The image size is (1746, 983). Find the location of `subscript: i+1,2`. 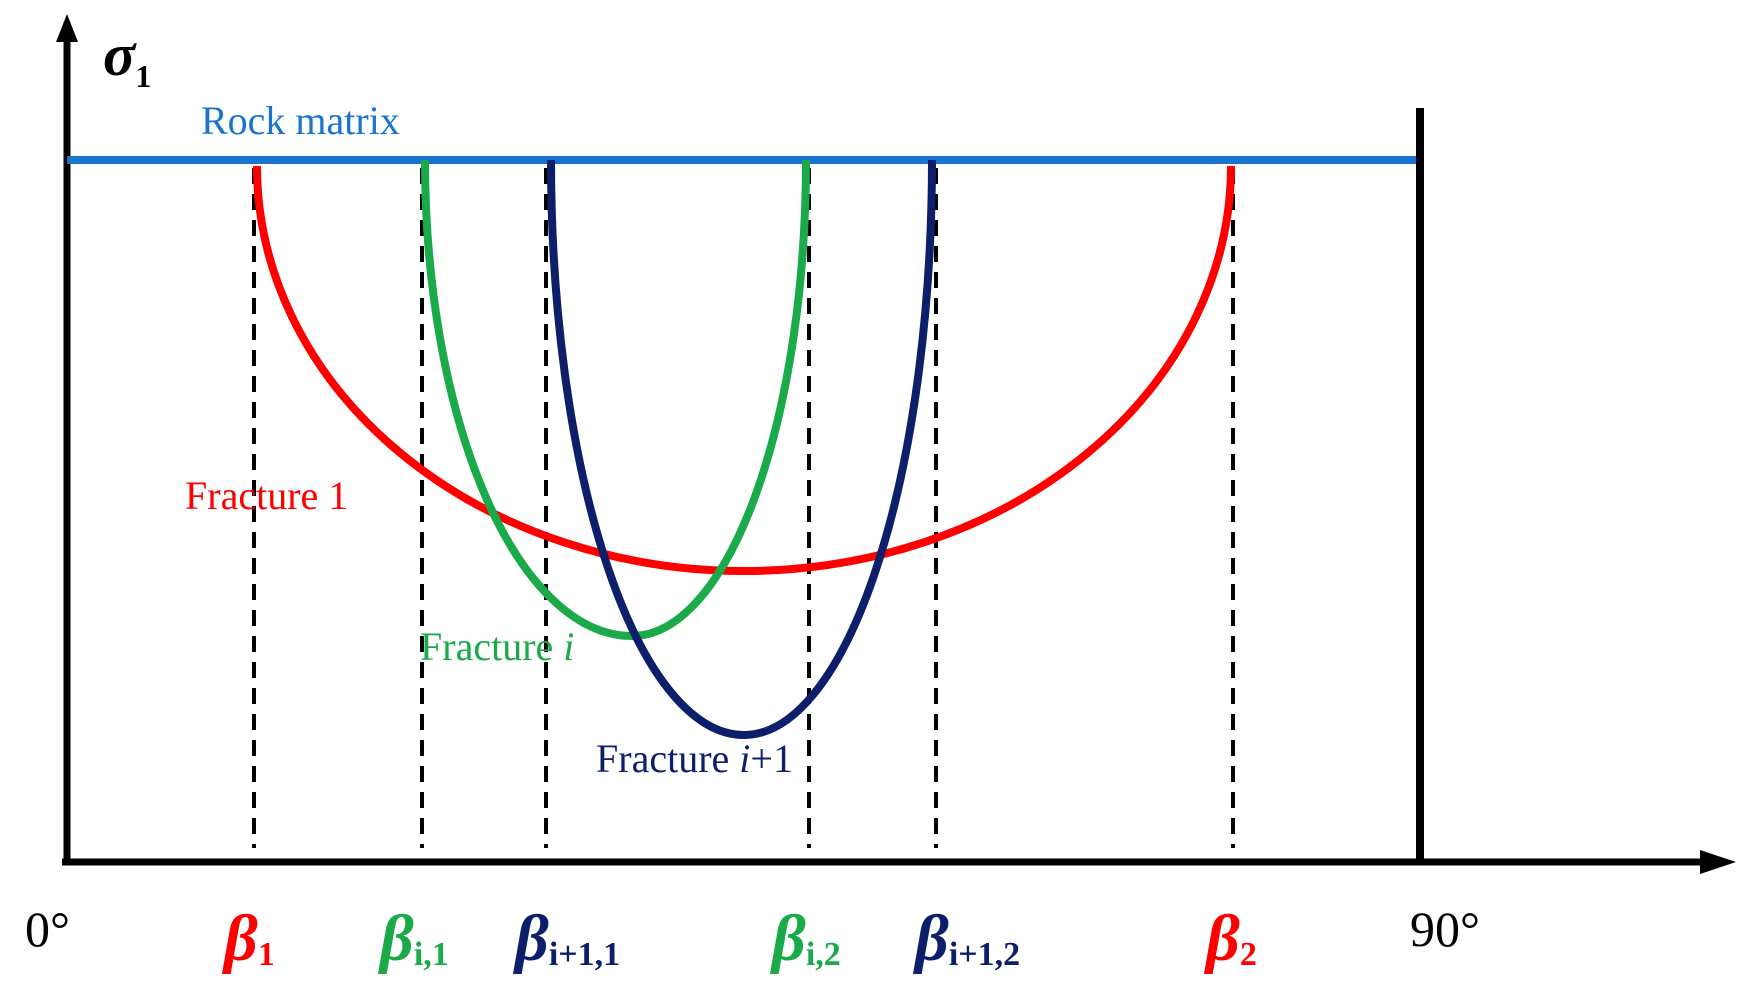

subscript: i+1,2 is located at coordinates (984, 954).